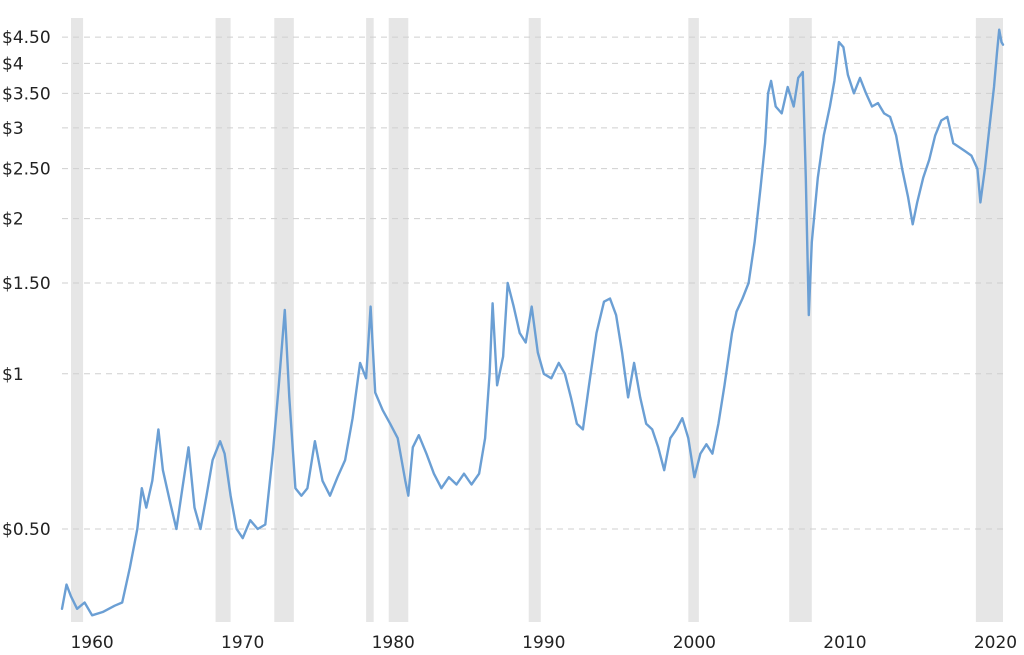 The height and width of the screenshot is (655, 1024). I want to click on x-axis-tick-labels: 1960 1970 1980 1990 2000 2010 2020, so click(543, 643).